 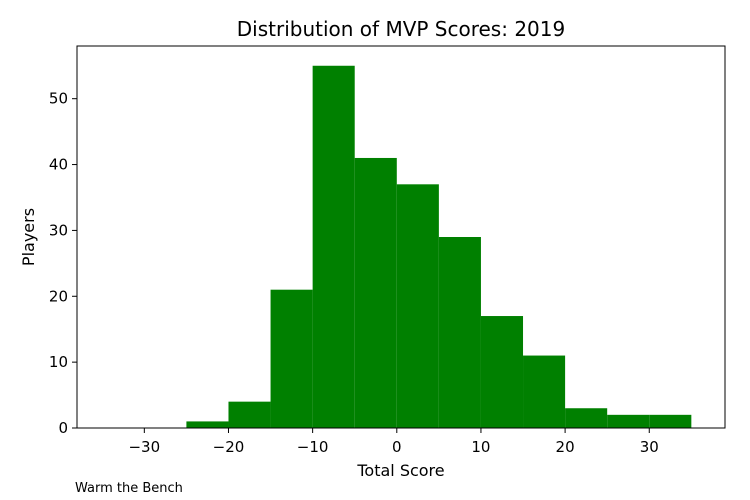 I want to click on chart-title: Distribution of MVP Scores: 2019, so click(x=401, y=29).